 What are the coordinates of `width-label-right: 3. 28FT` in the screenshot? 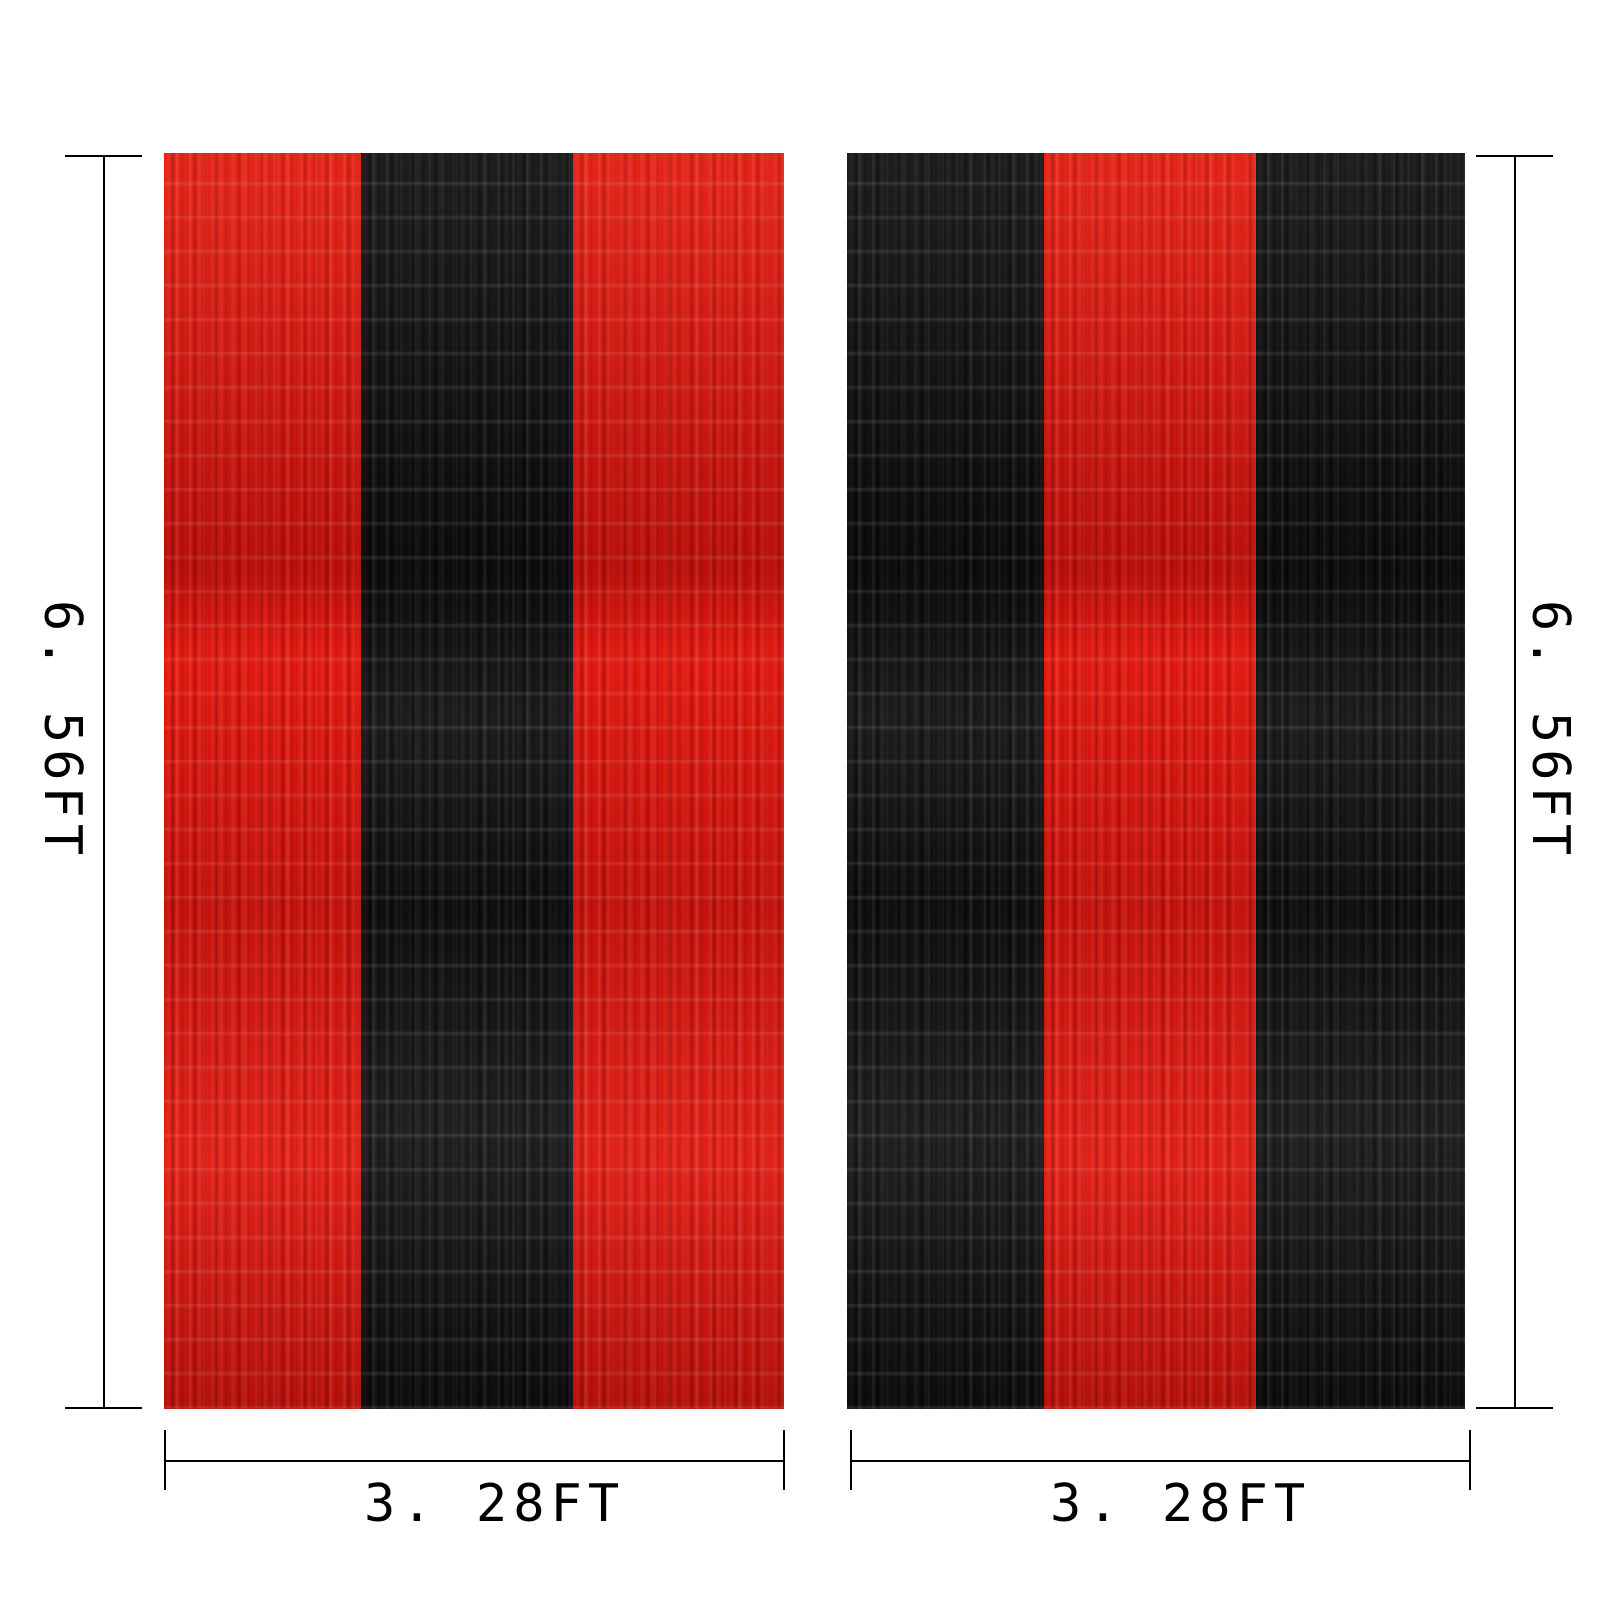 It's located at (1181, 1504).